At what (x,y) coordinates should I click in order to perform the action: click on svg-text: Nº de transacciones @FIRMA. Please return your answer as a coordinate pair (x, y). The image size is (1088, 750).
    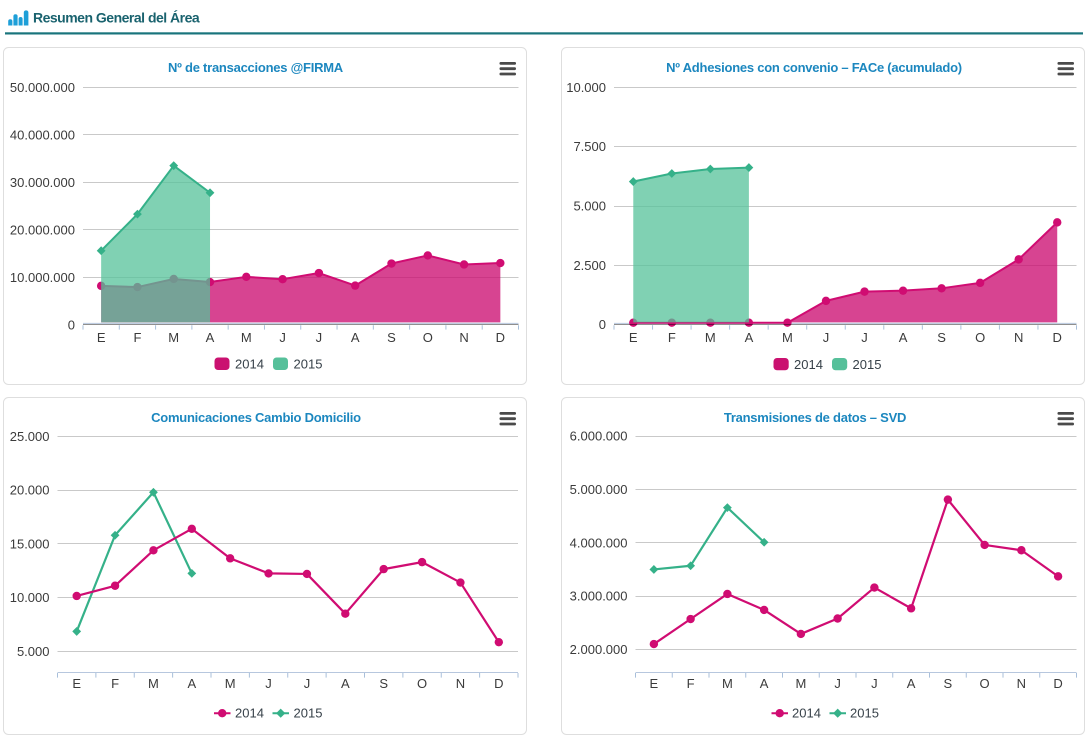
    Looking at the image, I should click on (256, 67).